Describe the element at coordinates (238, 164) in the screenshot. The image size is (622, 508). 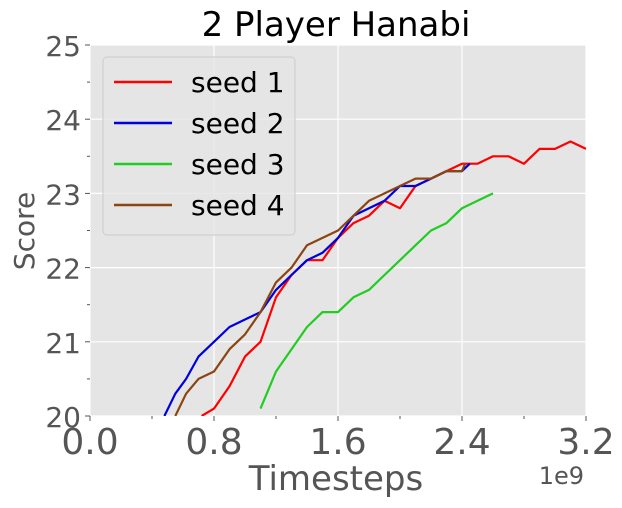
I see `legend-label-3: seed 3` at that location.